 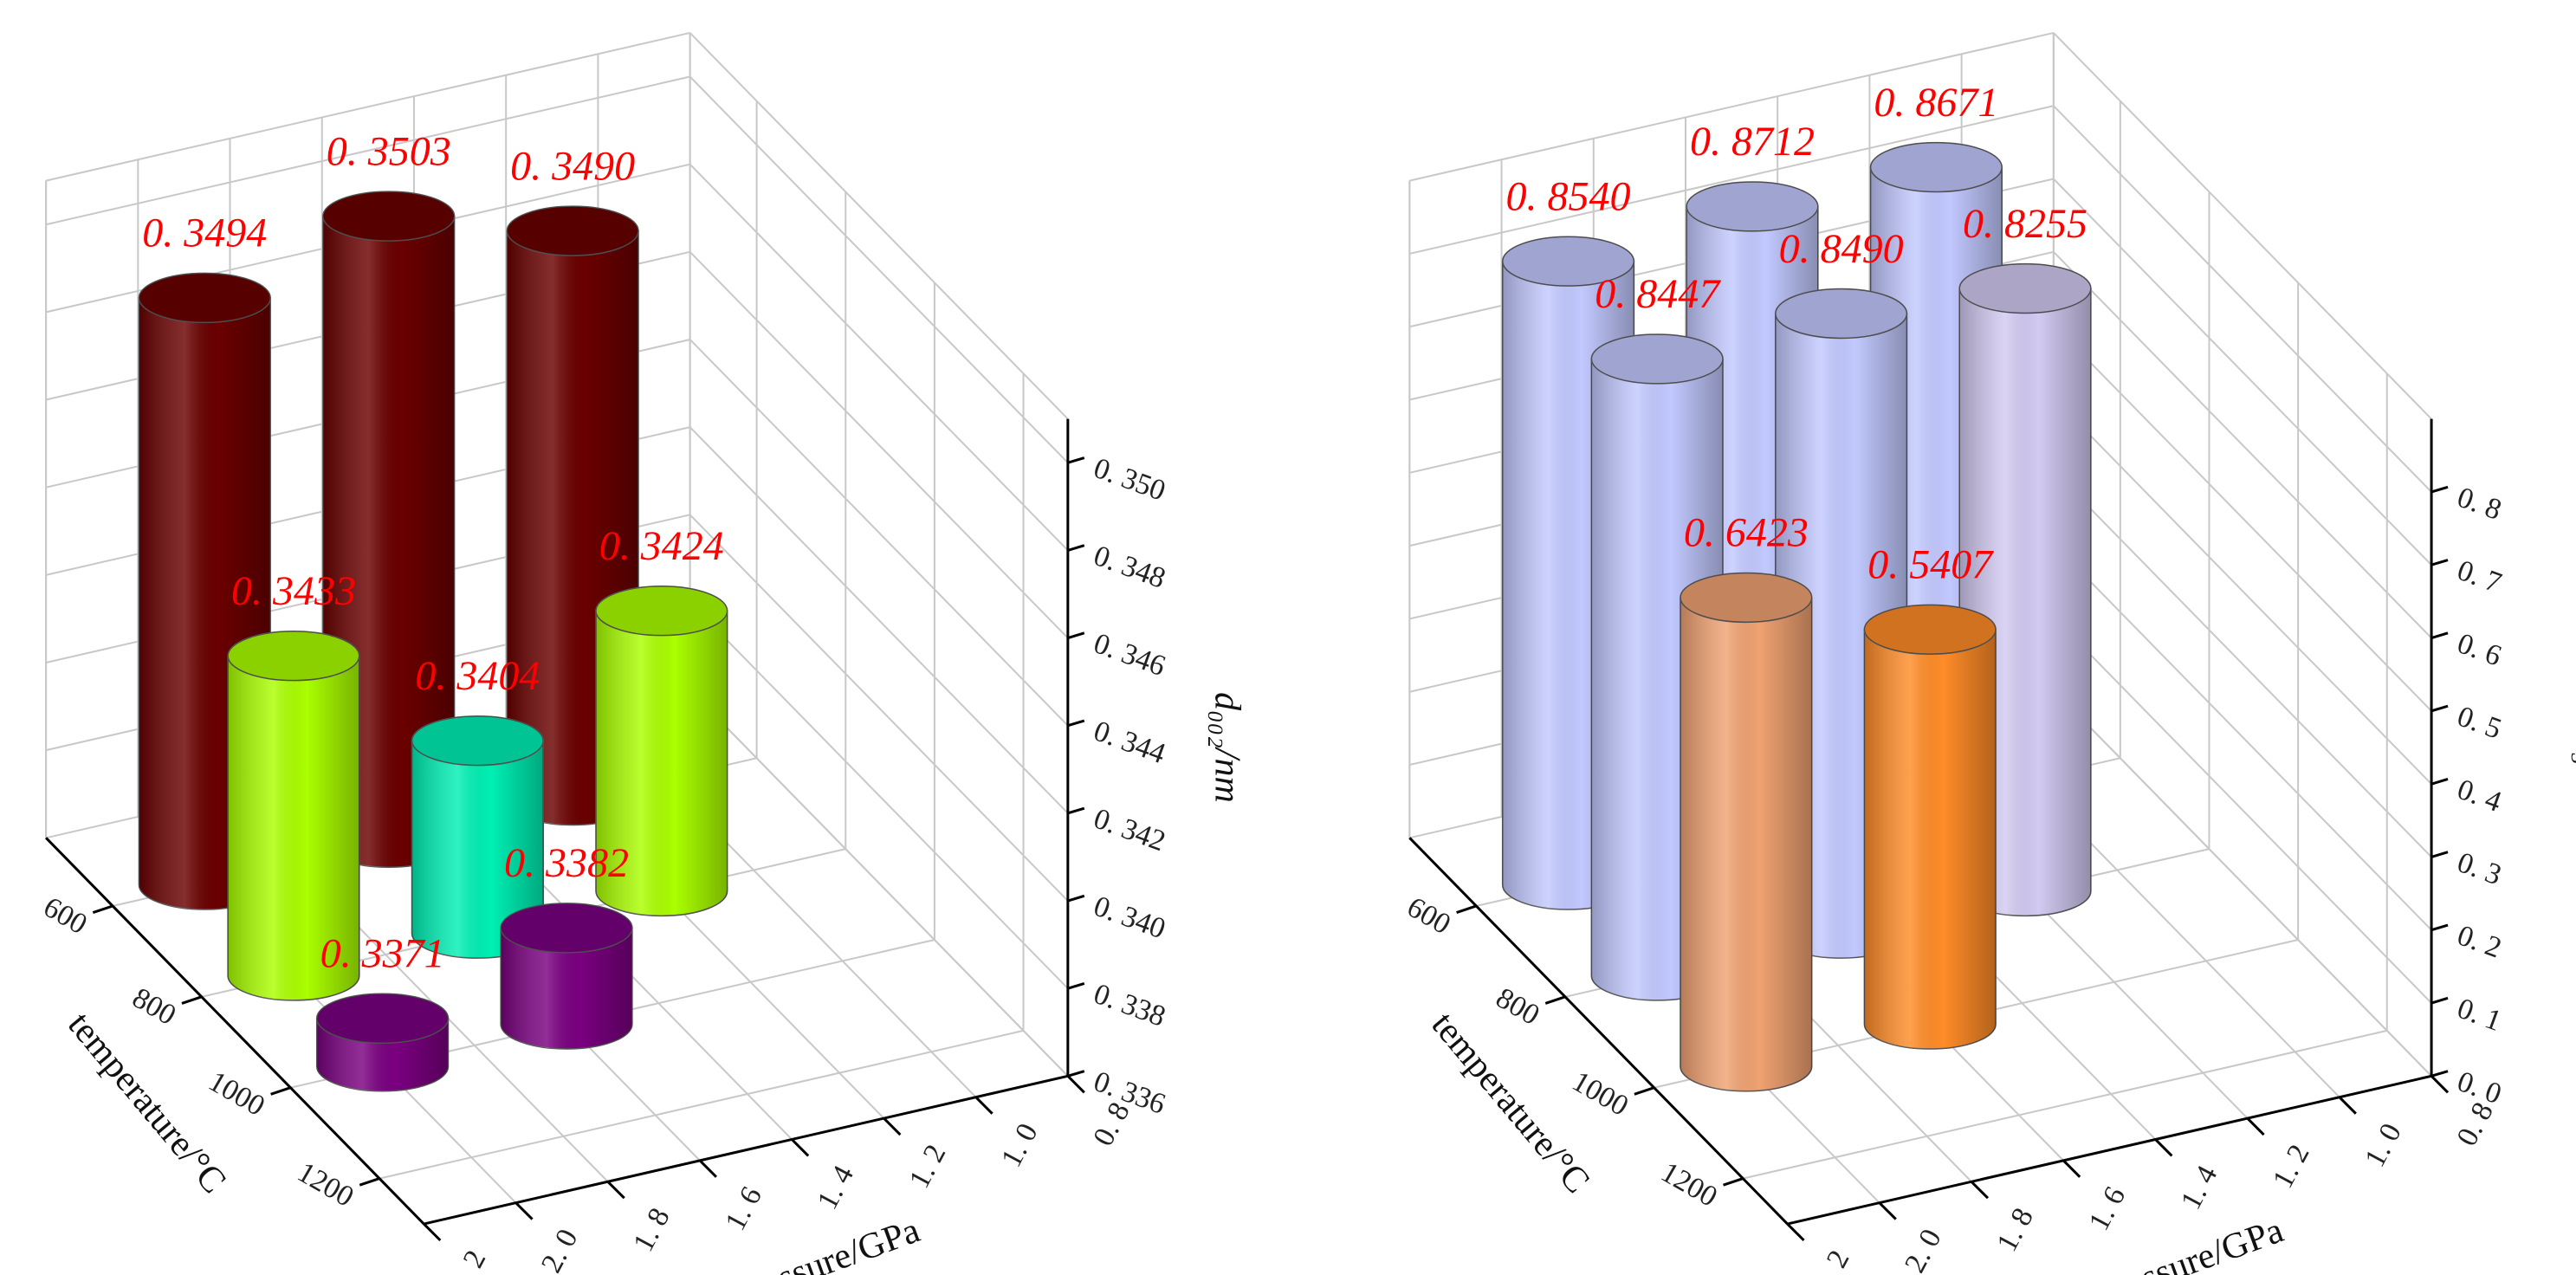 What do you see at coordinates (2479, 576) in the screenshot?
I see `z-tick-label: 0. 7` at bounding box center [2479, 576].